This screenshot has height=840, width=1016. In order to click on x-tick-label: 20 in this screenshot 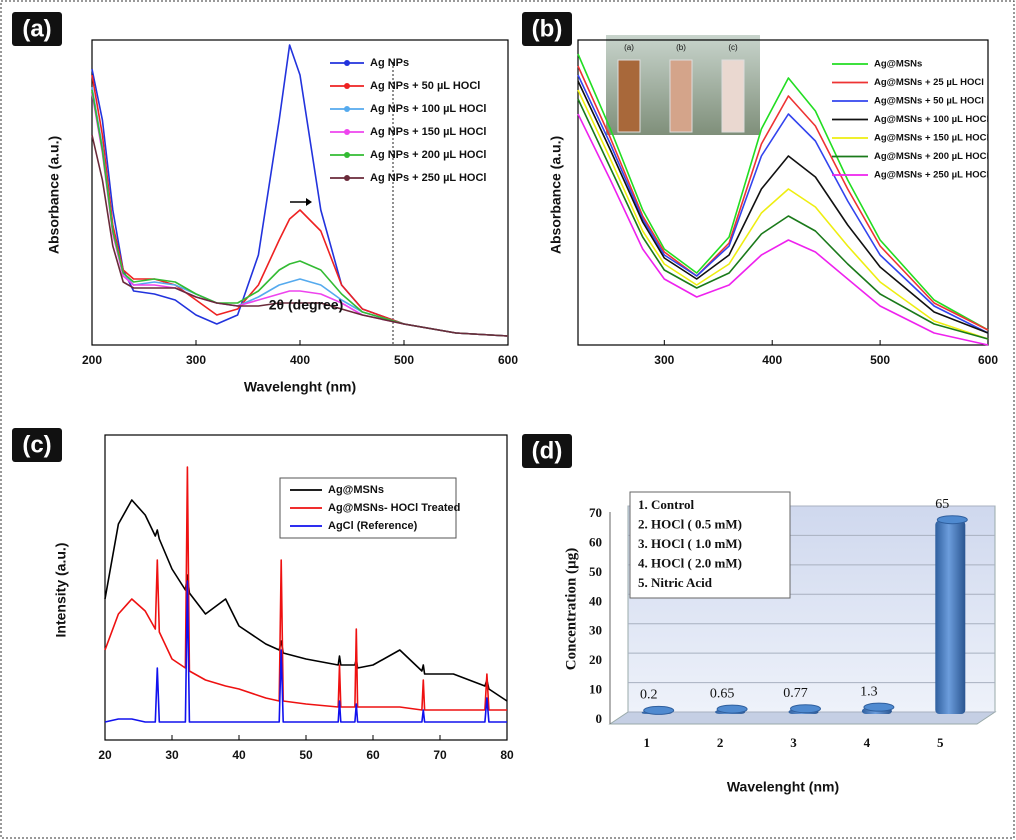, I will do `click(105, 755)`.